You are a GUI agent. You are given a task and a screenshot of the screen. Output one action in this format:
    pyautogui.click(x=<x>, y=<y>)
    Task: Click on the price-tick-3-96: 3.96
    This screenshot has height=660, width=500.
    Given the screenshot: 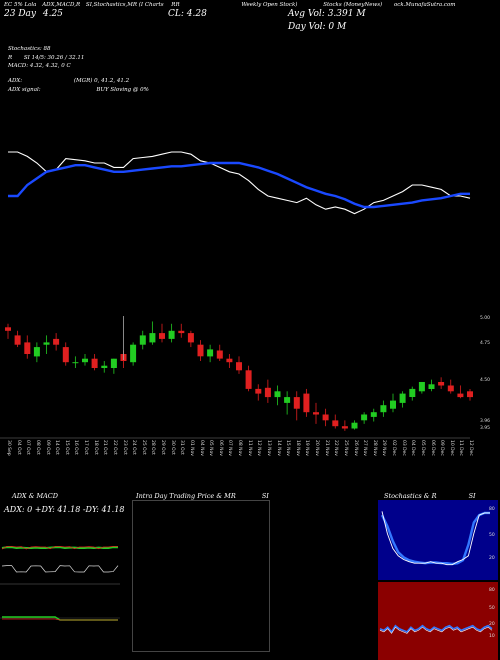 What is the action you would take?
    pyautogui.click(x=485, y=421)
    